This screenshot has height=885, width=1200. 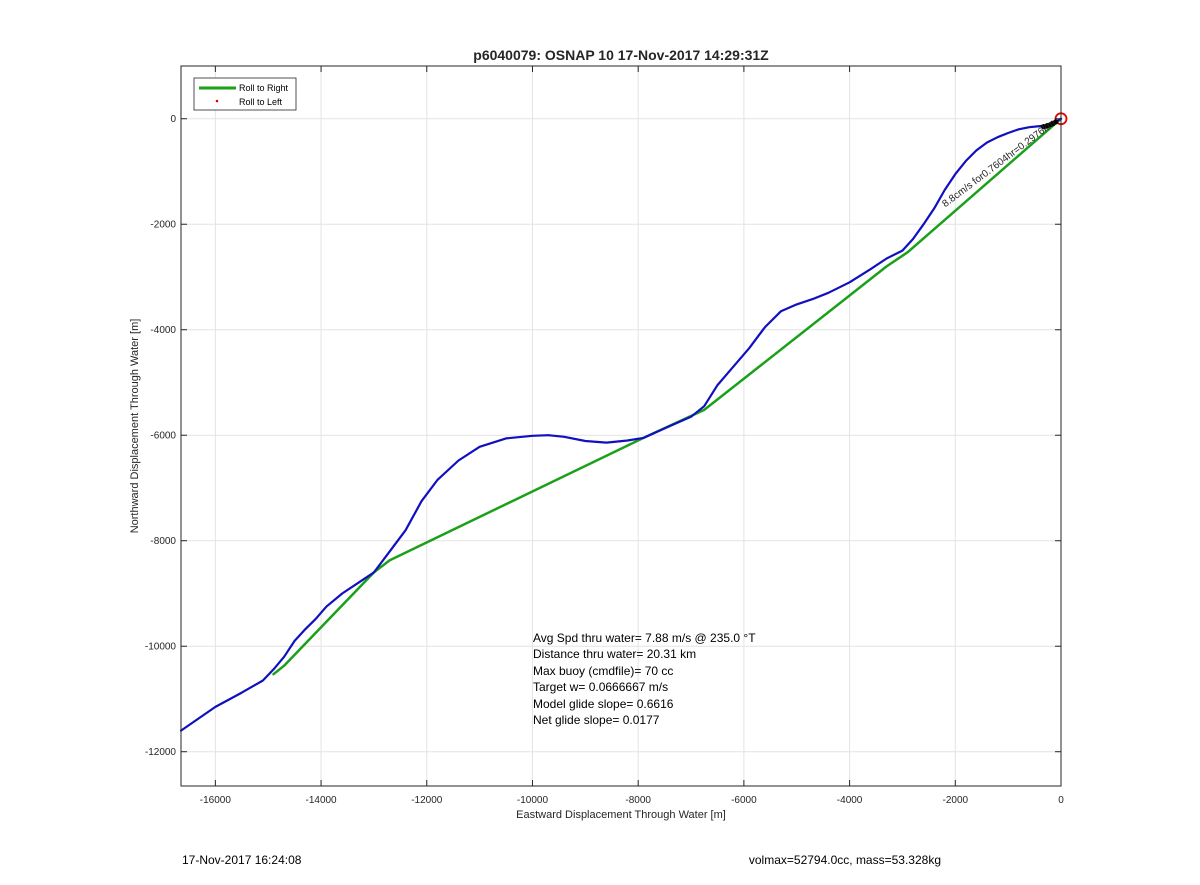 I want to click on chart-title: p6040079: OSNAP 10 17-Nov-2017 14:29:31Z, so click(x=621, y=55).